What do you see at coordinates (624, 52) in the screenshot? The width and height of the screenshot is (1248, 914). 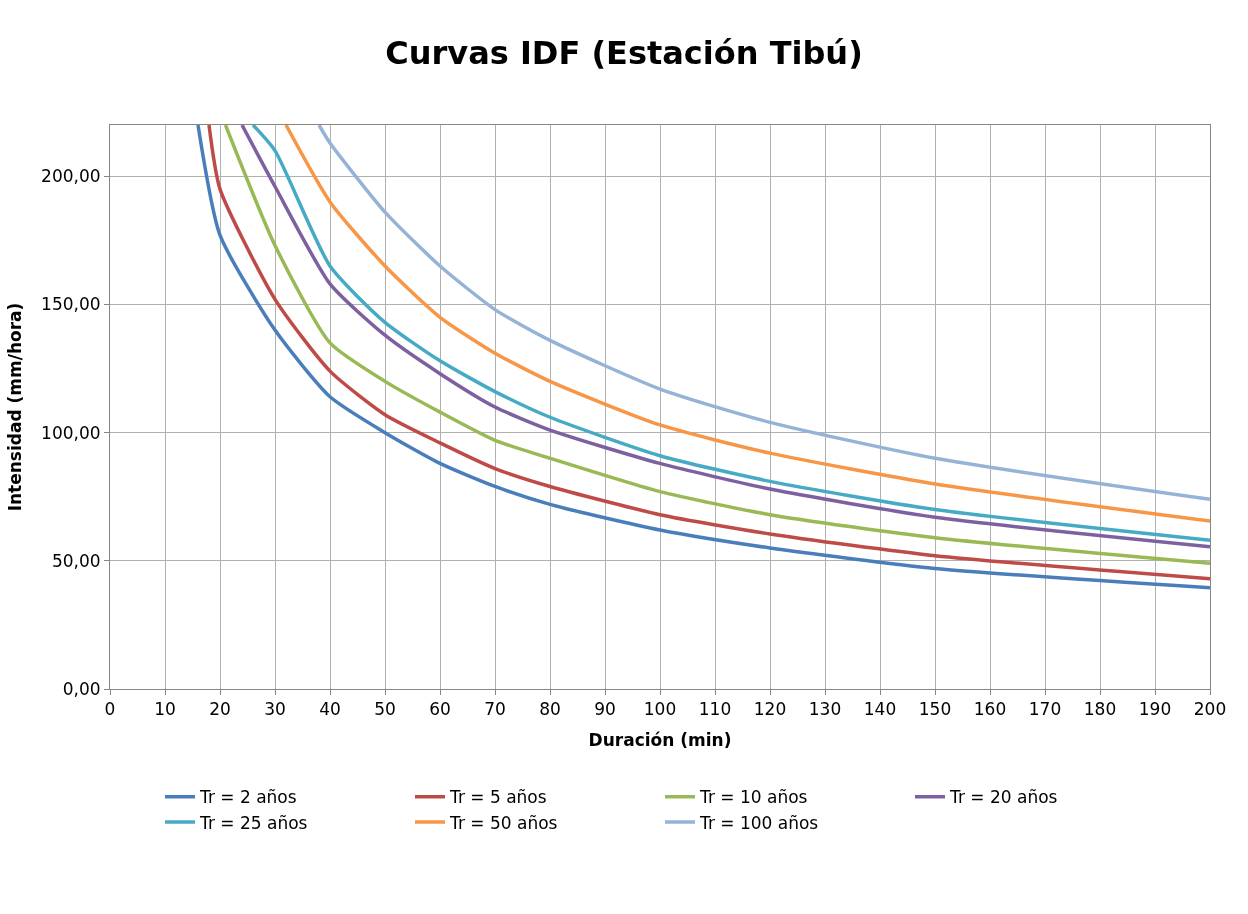 I see `chart-title: Curvas IDF (Estación Tibú)` at bounding box center [624, 52].